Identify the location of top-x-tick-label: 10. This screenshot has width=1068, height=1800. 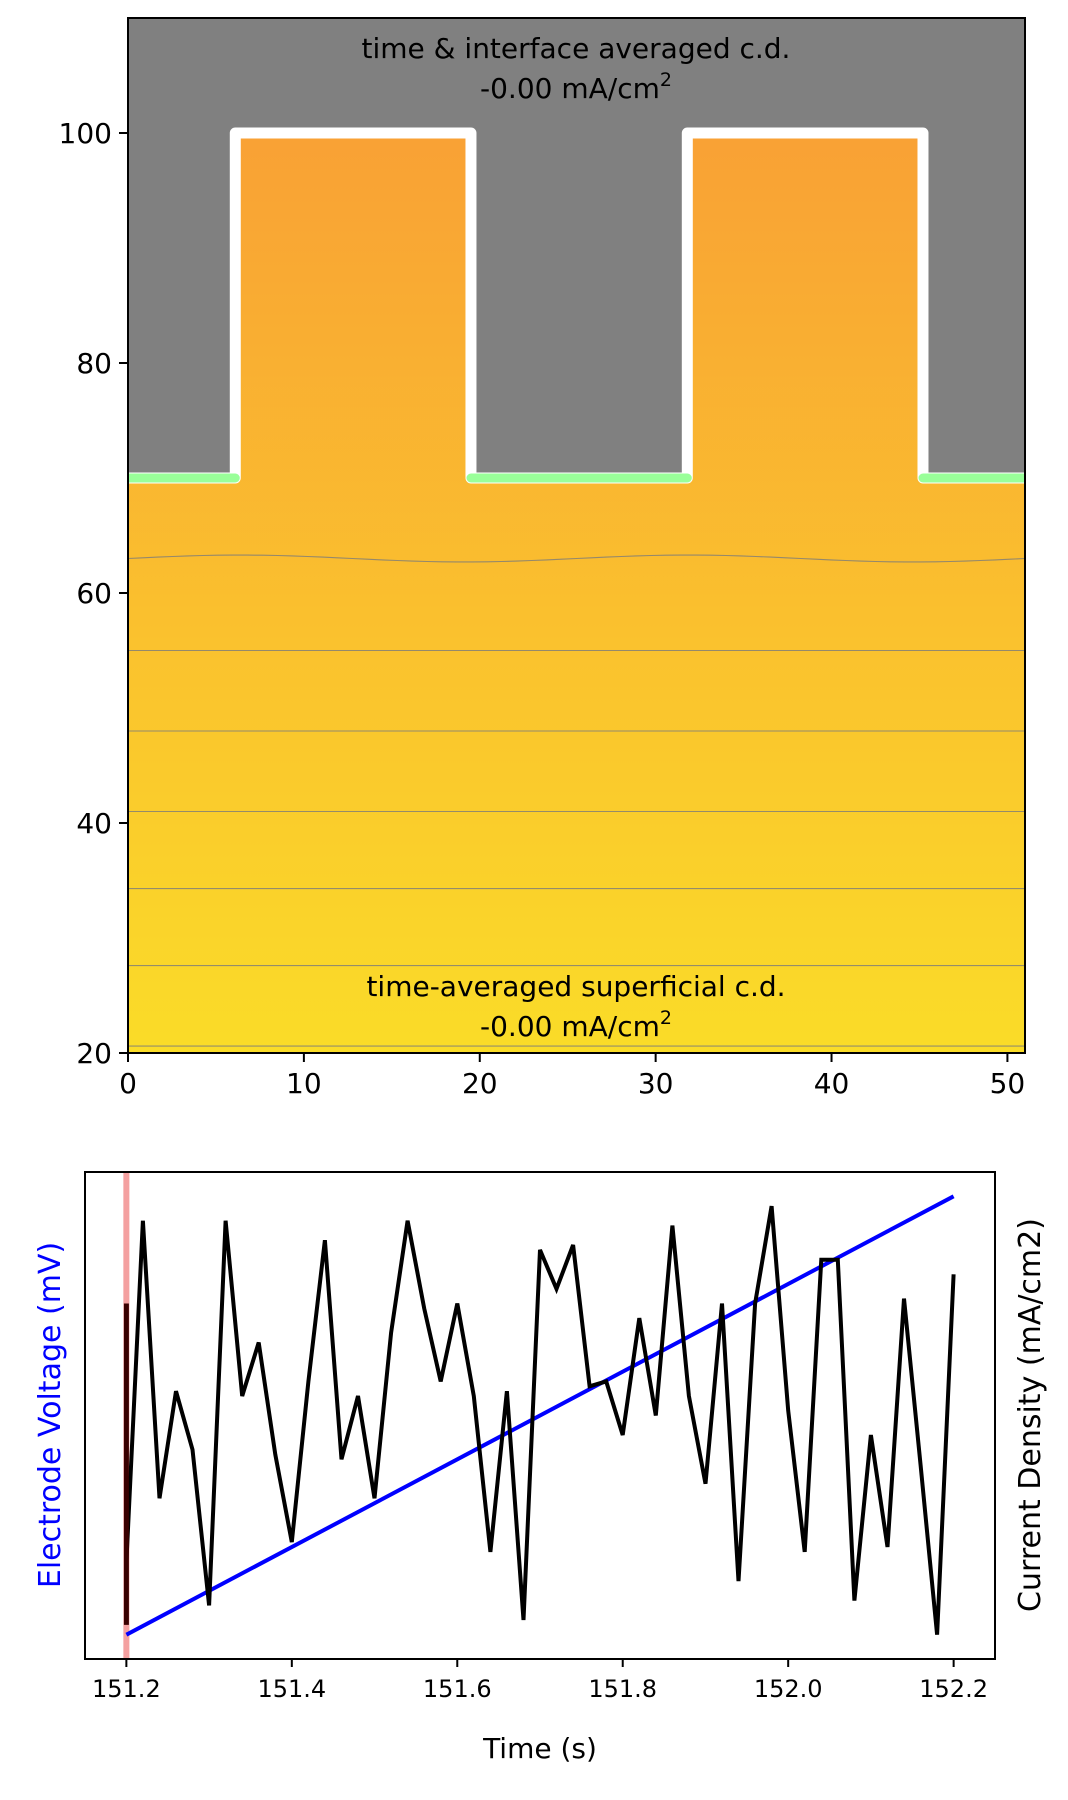
(304, 1083).